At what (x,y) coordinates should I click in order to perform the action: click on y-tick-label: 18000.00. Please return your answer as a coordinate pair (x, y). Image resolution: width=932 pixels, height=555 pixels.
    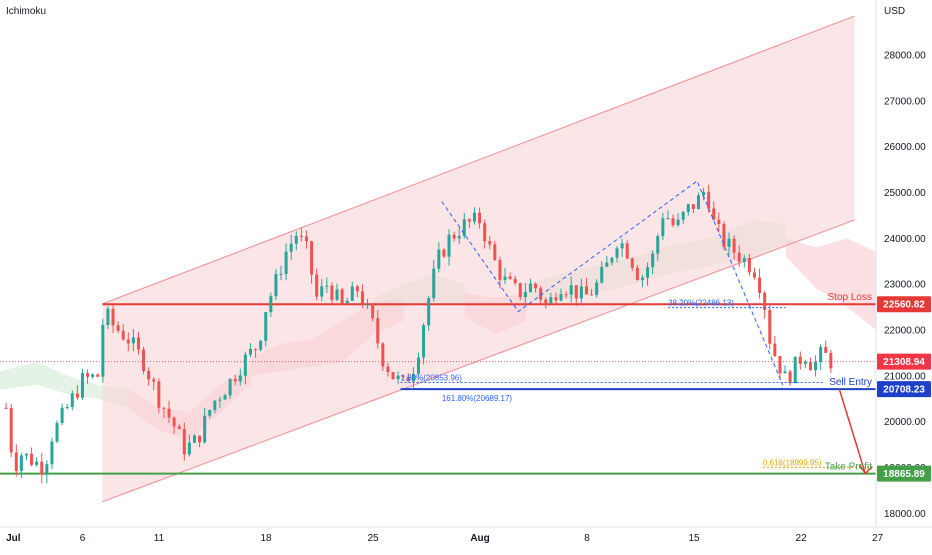
    Looking at the image, I should click on (905, 514).